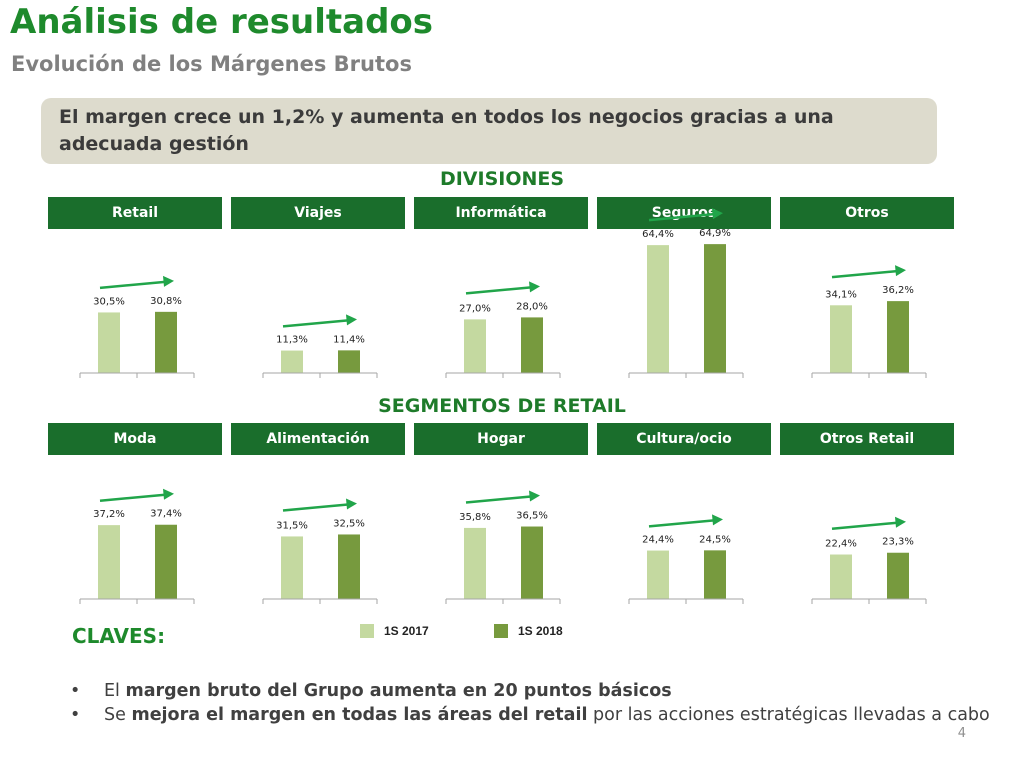 The height and width of the screenshot is (768, 1024). Describe the element at coordinates (135, 213) in the screenshot. I see `chart-header: Retail` at that location.